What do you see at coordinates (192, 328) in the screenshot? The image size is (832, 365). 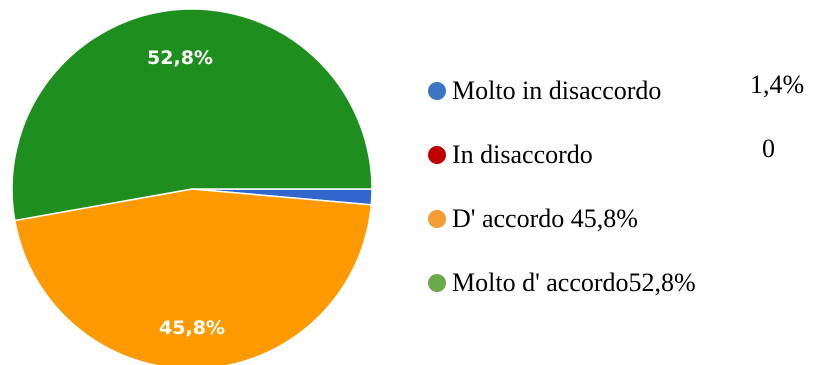 I see `slice-label-d-accordo: 45,8%` at bounding box center [192, 328].